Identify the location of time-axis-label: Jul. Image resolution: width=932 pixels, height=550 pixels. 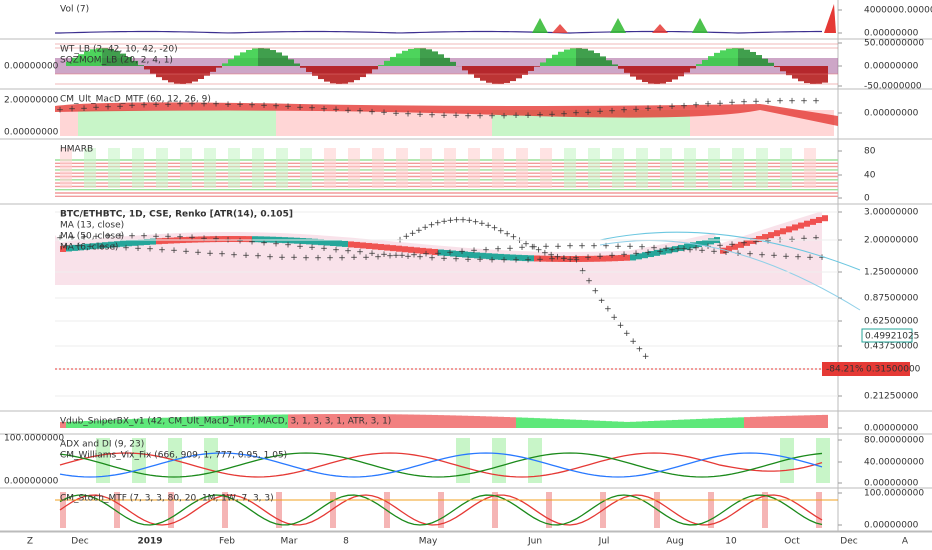
(604, 542).